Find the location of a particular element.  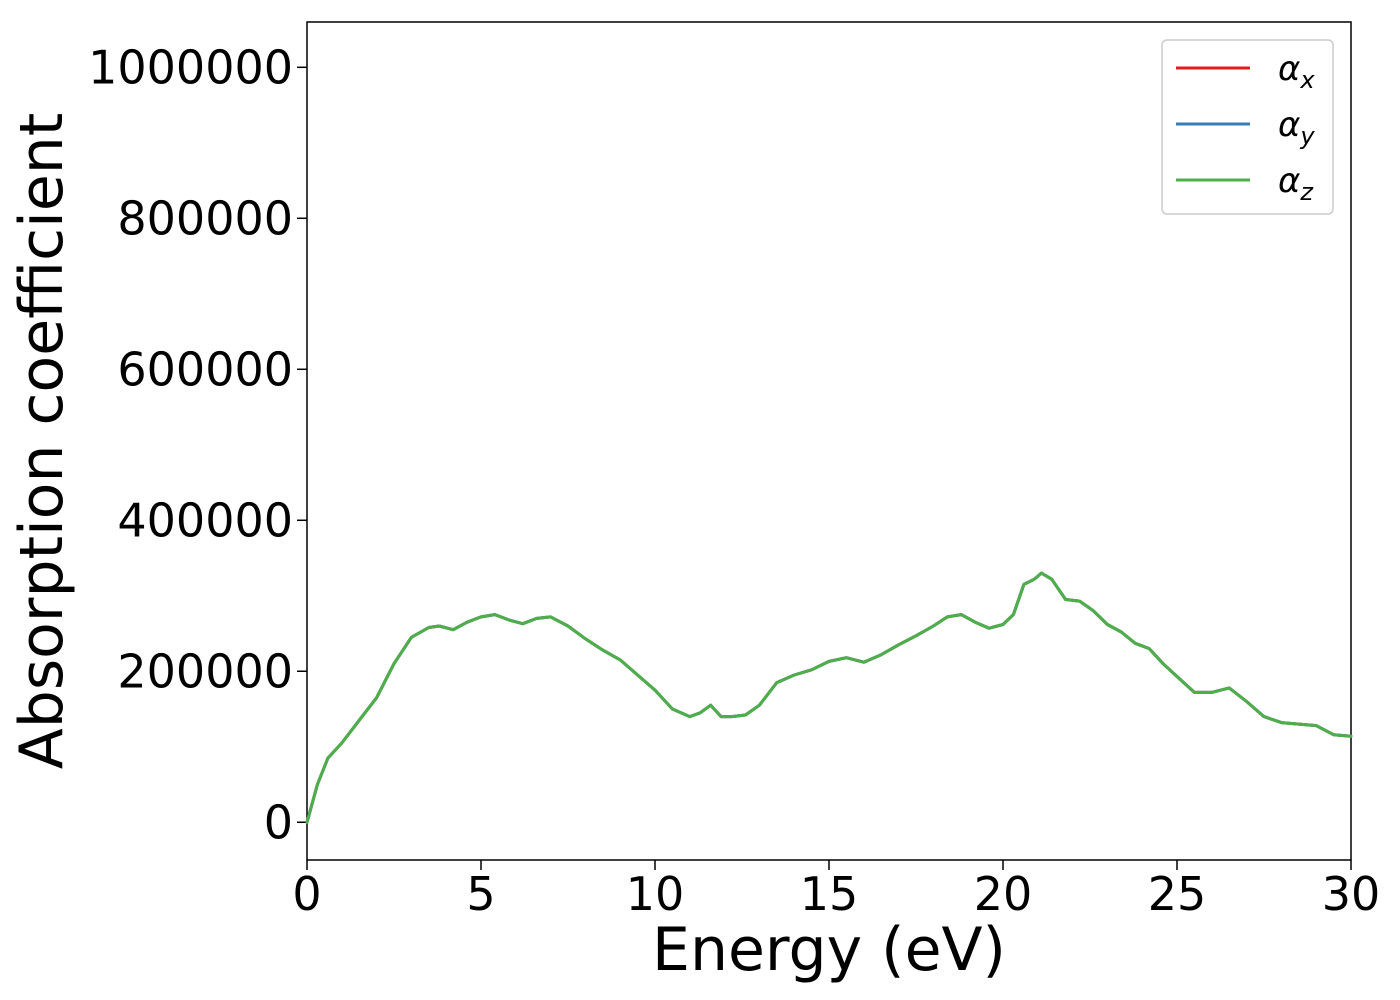

y-axis-label: Absorption coefficient is located at coordinates (42, 441).